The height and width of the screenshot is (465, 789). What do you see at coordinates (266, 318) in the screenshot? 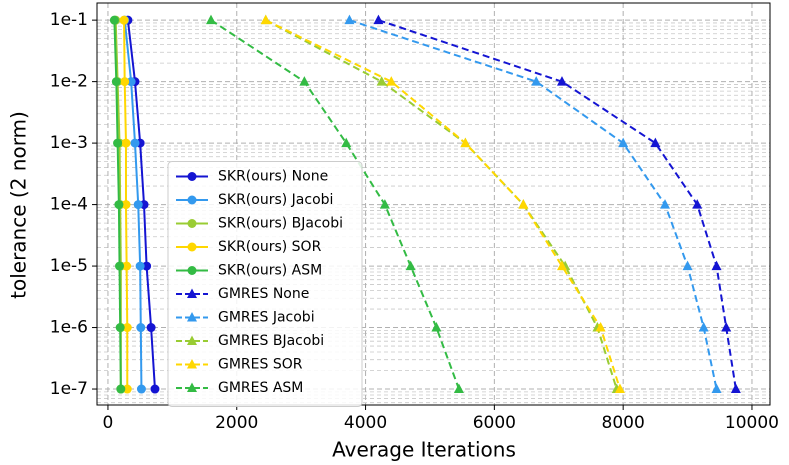
I see `legend-label: GMRES Jacobi` at bounding box center [266, 318].